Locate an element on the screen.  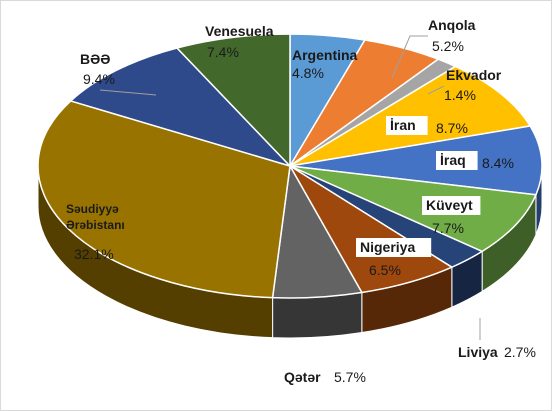
label-value-iran: 8.7% is located at coordinates (452, 128).